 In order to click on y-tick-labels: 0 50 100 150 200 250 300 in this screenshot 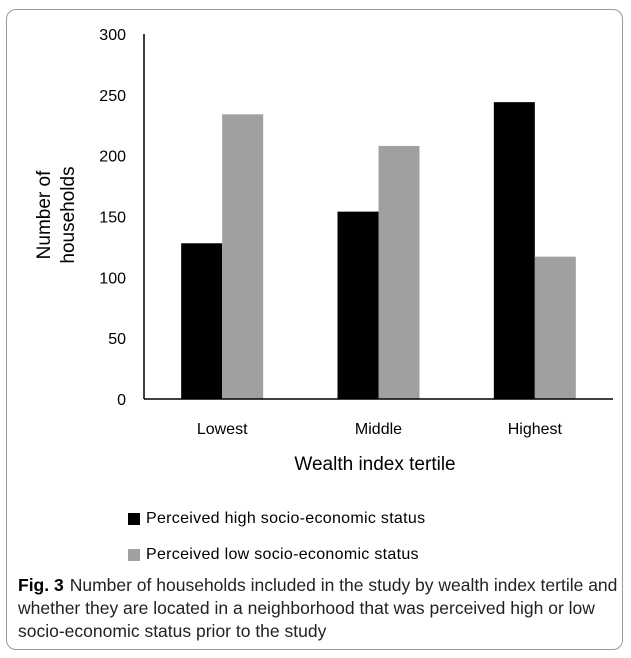, I will do `click(112, 218)`.